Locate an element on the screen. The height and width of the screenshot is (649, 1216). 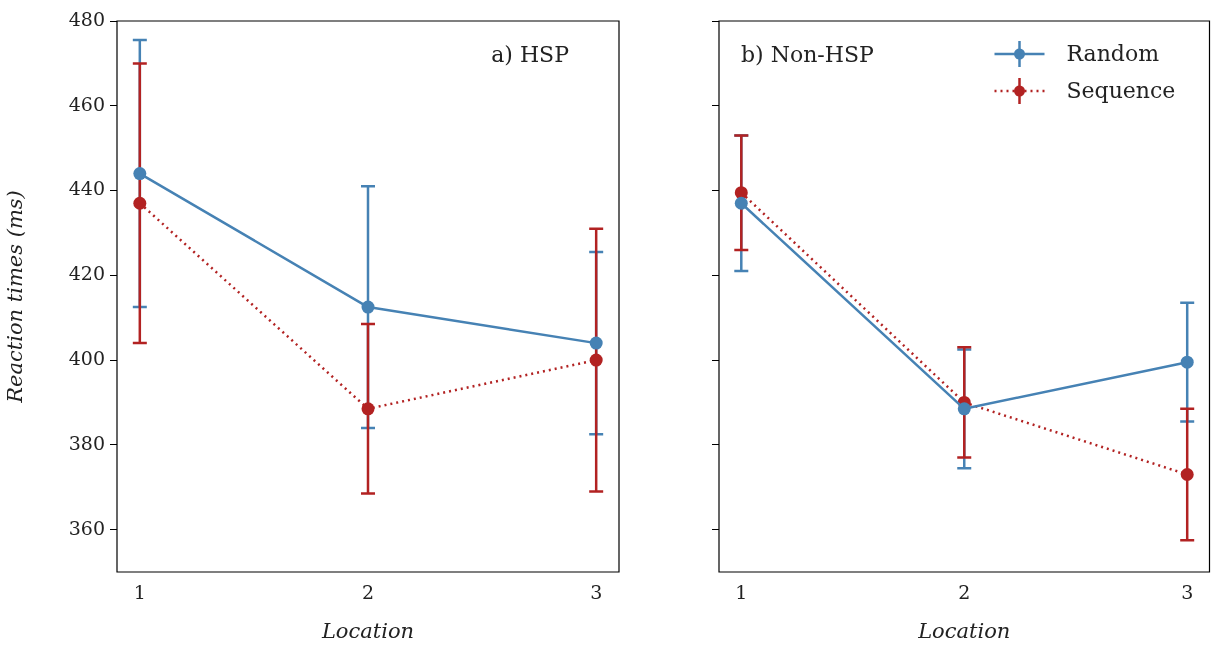
annotation: a) HSP is located at coordinates (530, 54).